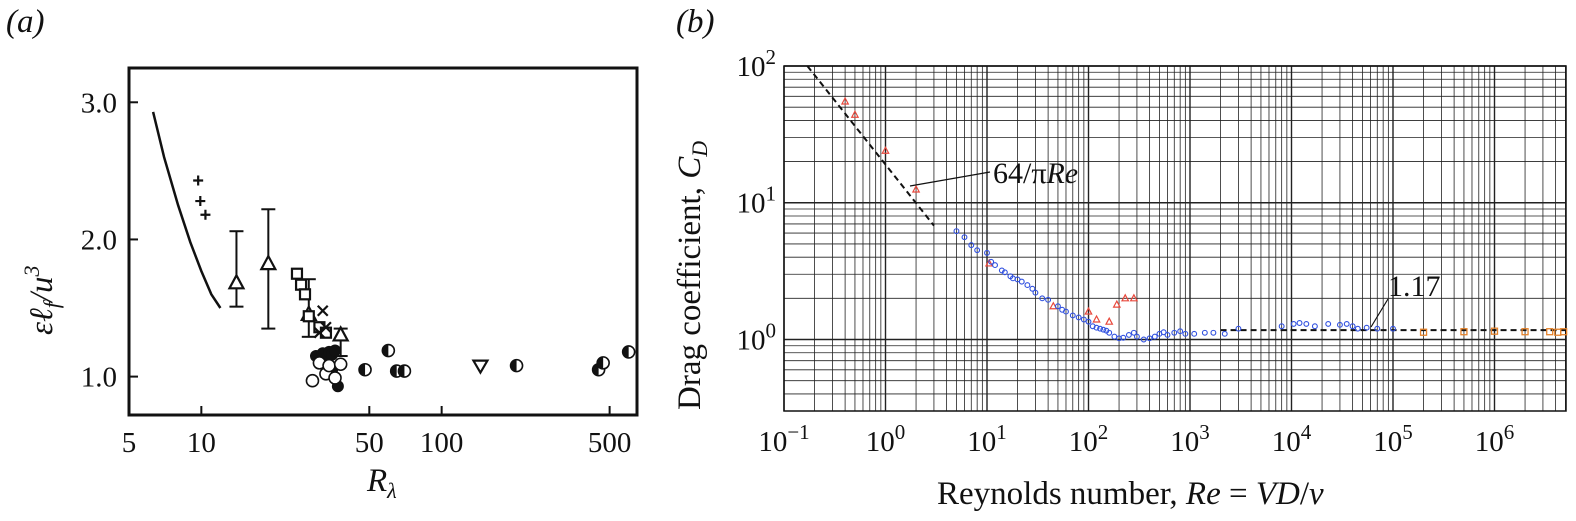 Image resolution: width=1576 pixels, height=521 pixels. Describe the element at coordinates (783, 439) in the screenshot. I see `x-tick-label: 10⁻¹` at that location.